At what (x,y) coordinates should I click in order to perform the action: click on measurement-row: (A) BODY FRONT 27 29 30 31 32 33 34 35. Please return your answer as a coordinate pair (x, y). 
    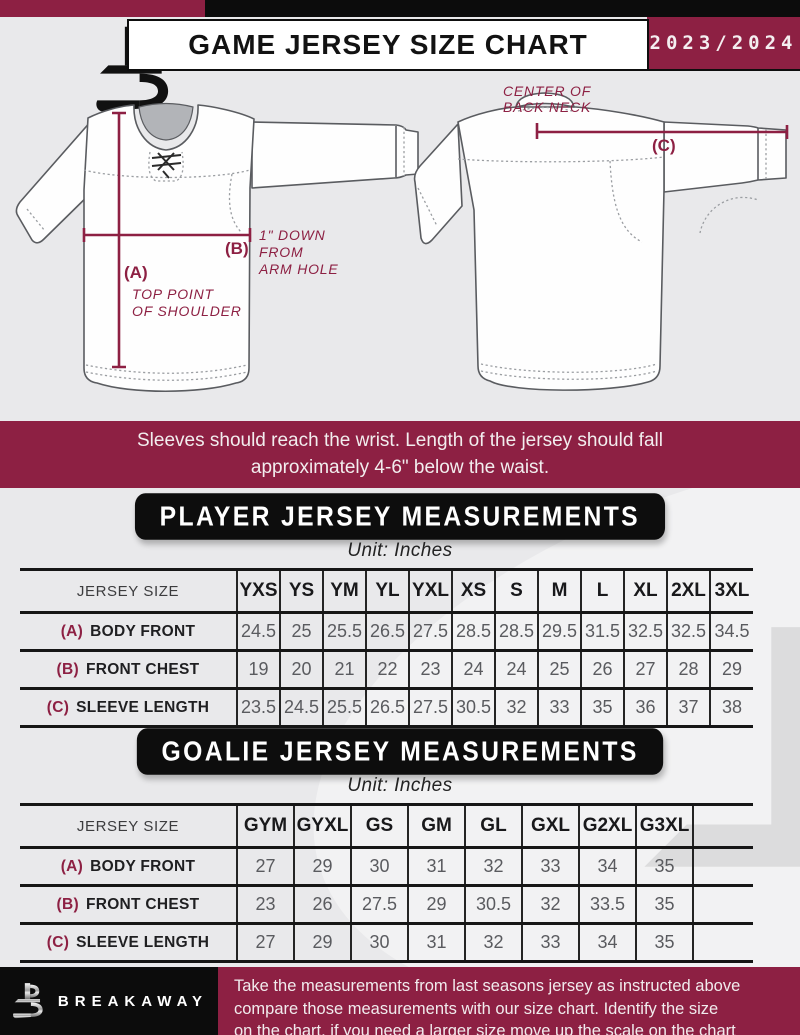
    Looking at the image, I should click on (386, 866).